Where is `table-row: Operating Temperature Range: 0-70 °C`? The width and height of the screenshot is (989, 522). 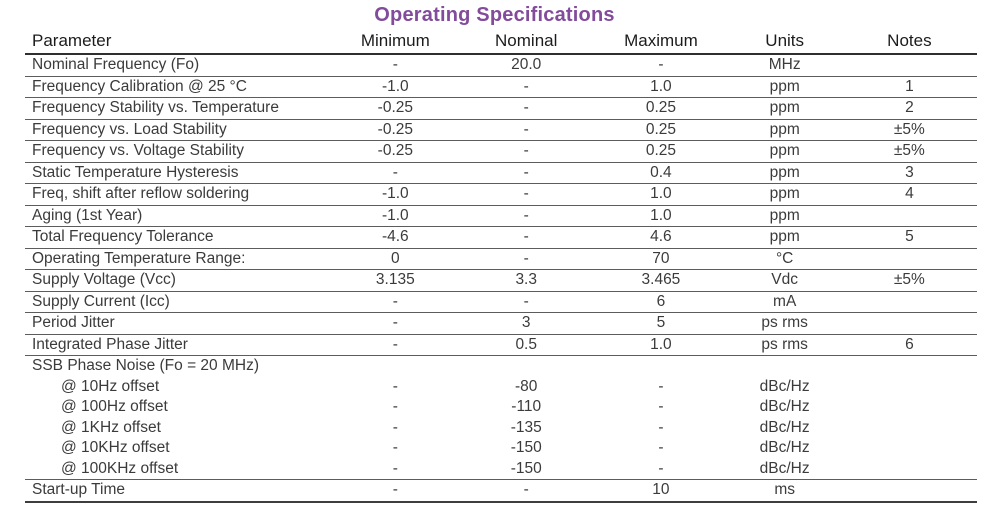 table-row: Operating Temperature Range: 0-70 °C is located at coordinates (501, 259).